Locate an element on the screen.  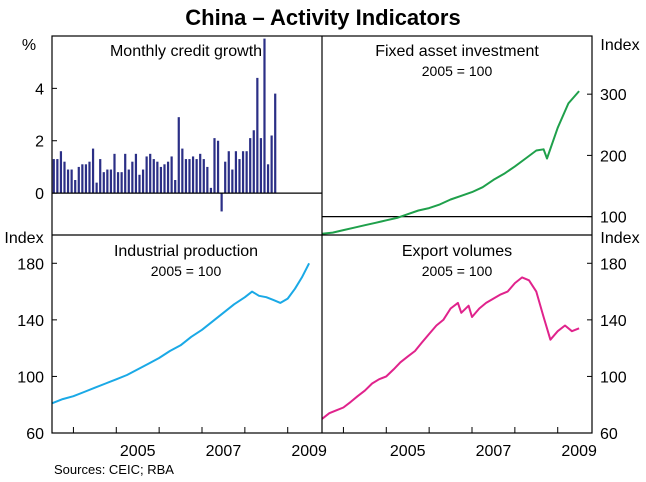
panel-title: Fixed asset investment is located at coordinates (457, 51).